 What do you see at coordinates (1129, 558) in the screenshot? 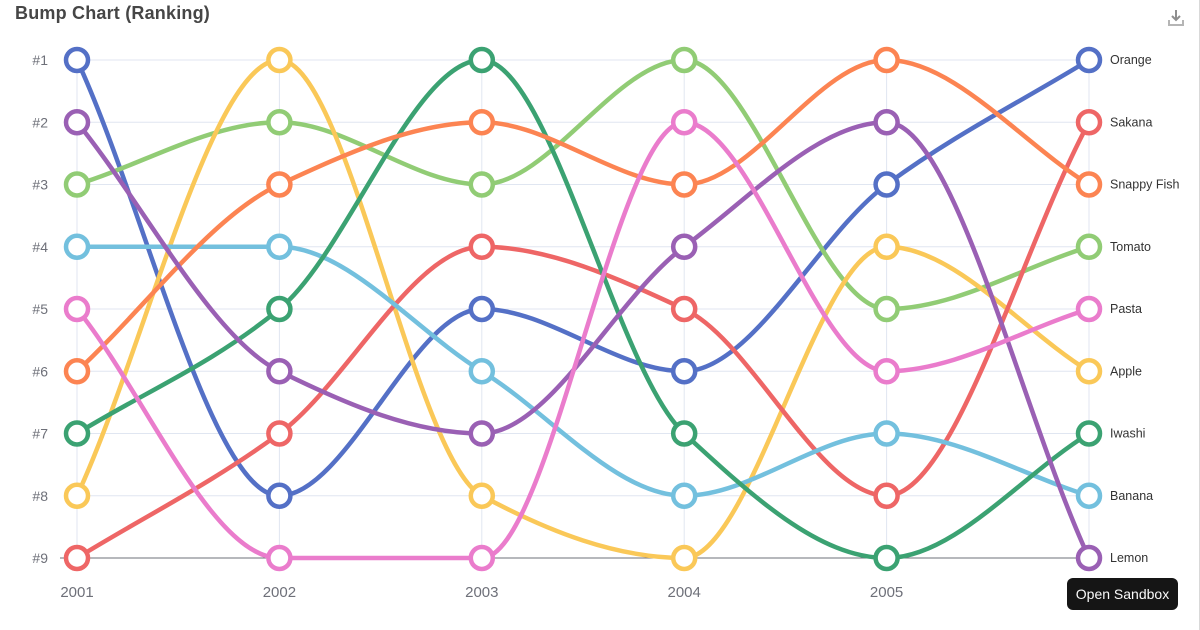
I see `series-end-label-lemon: Lemon` at bounding box center [1129, 558].